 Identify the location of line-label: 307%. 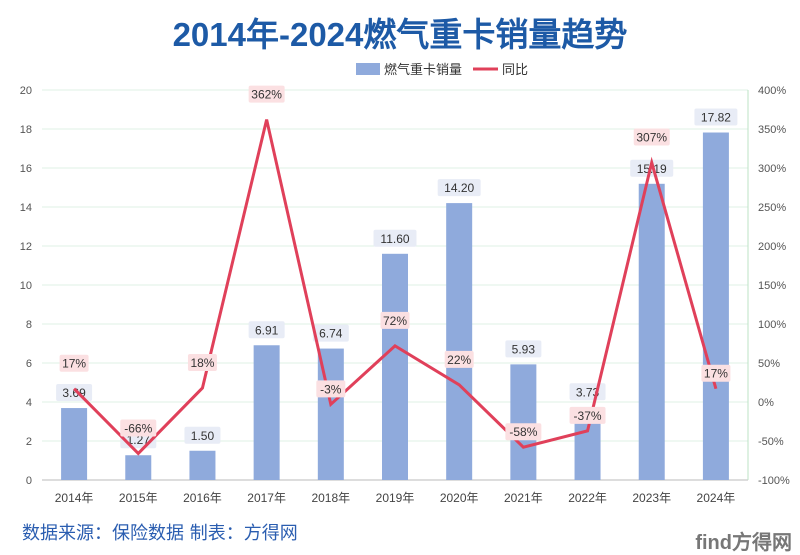
(651, 138).